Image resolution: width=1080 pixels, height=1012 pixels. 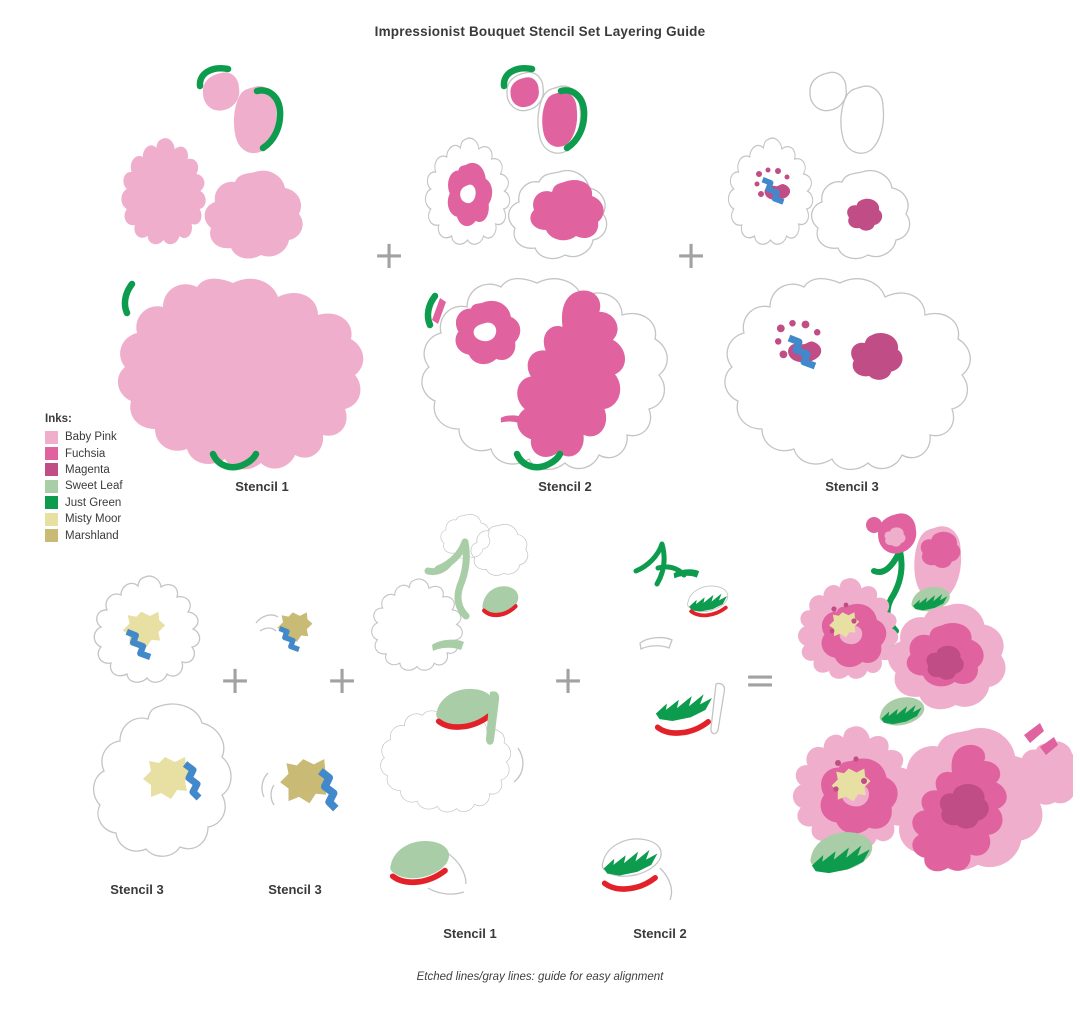 I want to click on stencil-2-label: Stencil 2, so click(x=565, y=486).